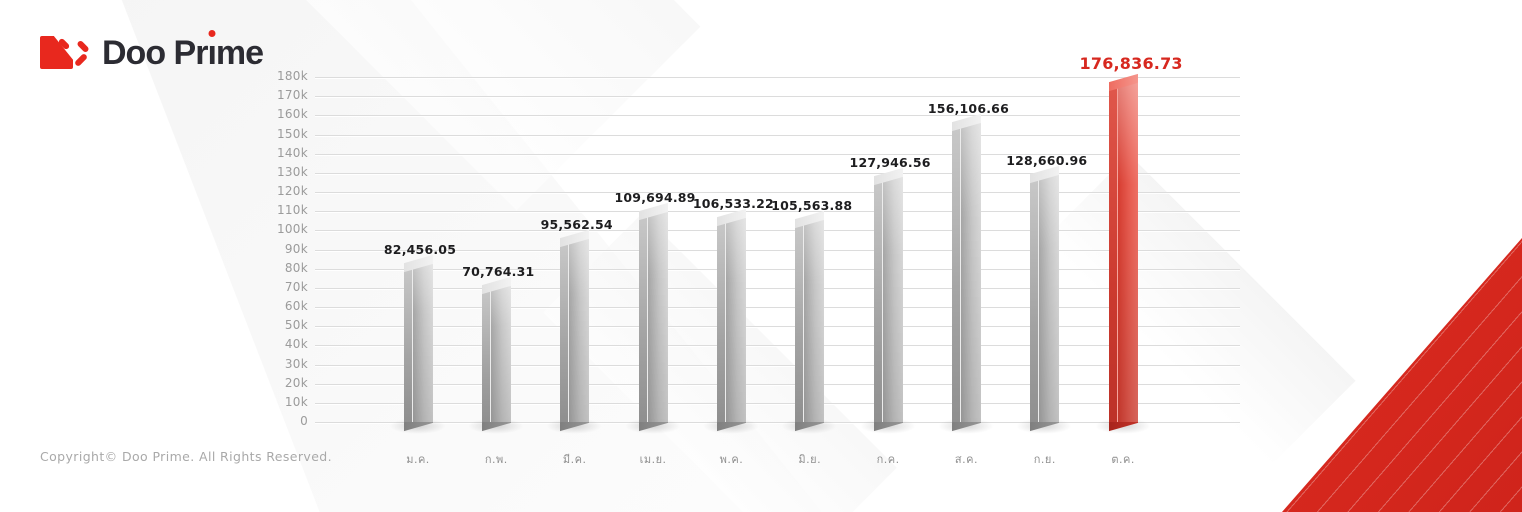  What do you see at coordinates (968, 108) in the screenshot?
I see `bar-value-label: 156,106.66` at bounding box center [968, 108].